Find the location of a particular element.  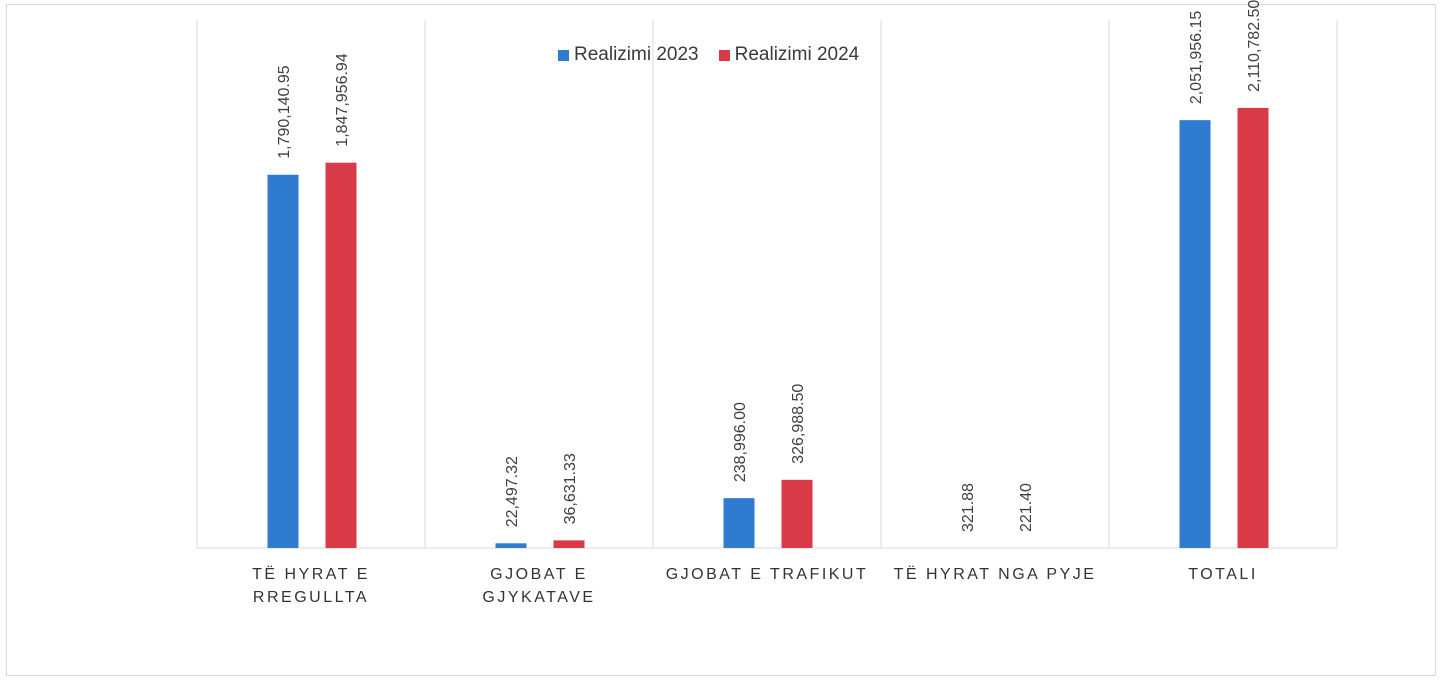

category-label: GJOBAT E TRAFIKUT is located at coordinates (767, 574).